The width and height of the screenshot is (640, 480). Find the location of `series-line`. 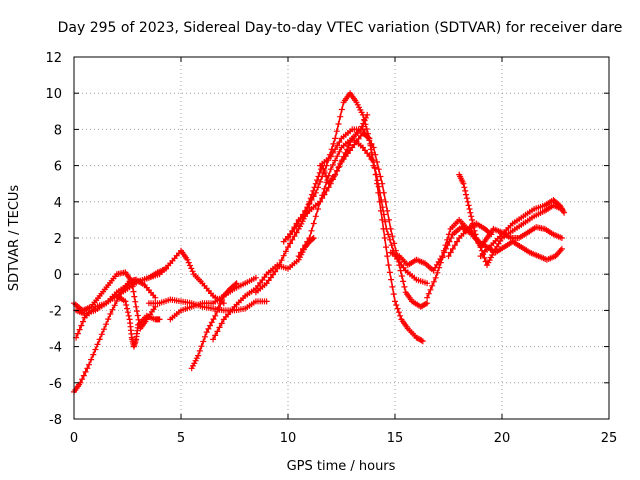

series-line is located at coordinates (170, 276).